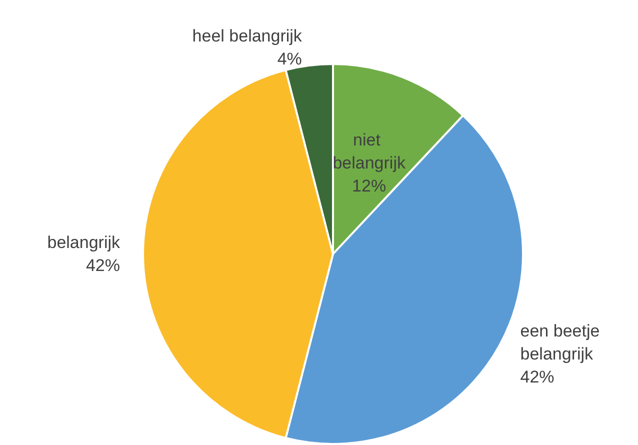 This screenshot has width=638, height=445. I want to click on slice-label: een beetje belangrijk, so click(562, 343).